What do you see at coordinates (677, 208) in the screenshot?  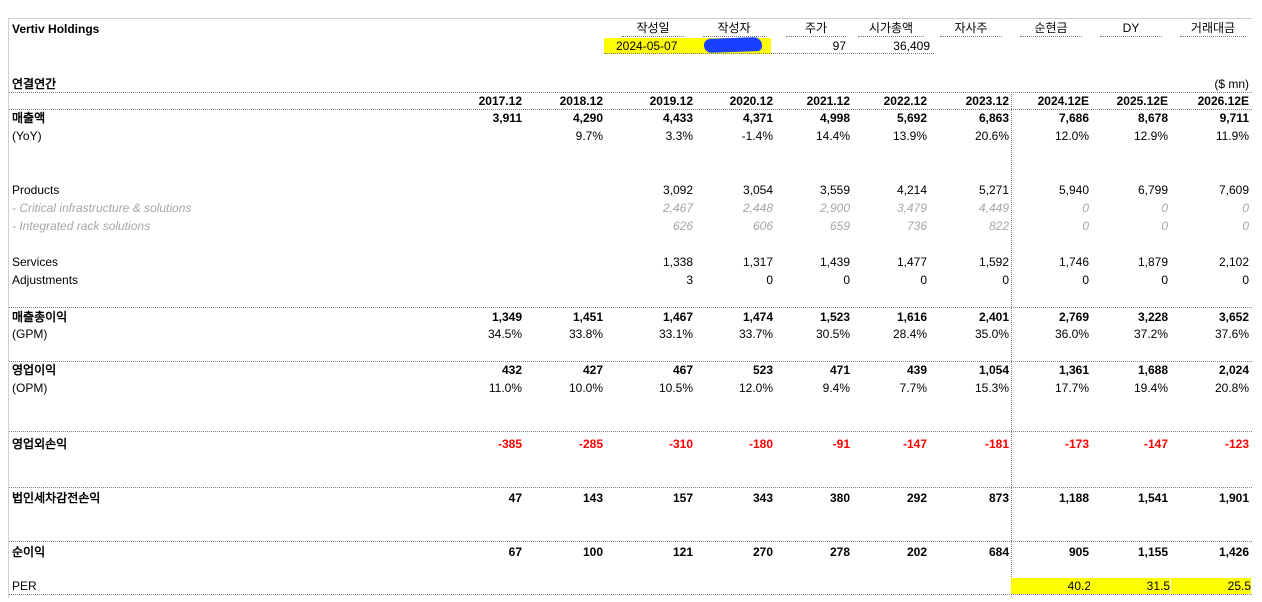 I see `cell-critical-2019.12: 2,467` at bounding box center [677, 208].